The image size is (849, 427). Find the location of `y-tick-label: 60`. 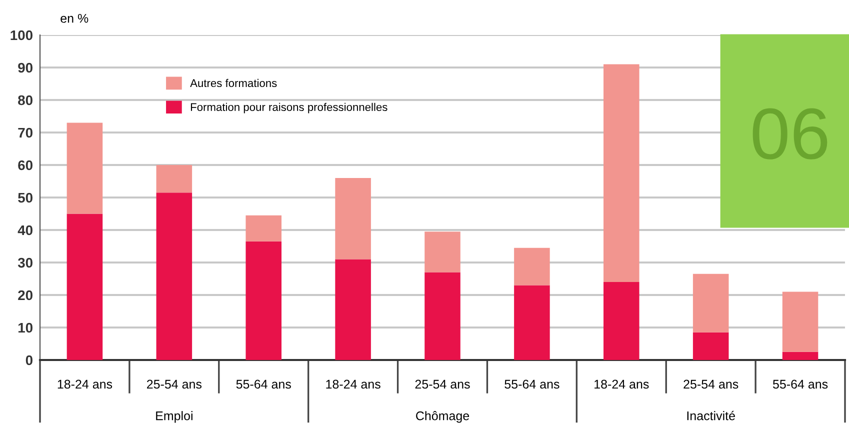

y-tick-label: 60 is located at coordinates (25, 165).